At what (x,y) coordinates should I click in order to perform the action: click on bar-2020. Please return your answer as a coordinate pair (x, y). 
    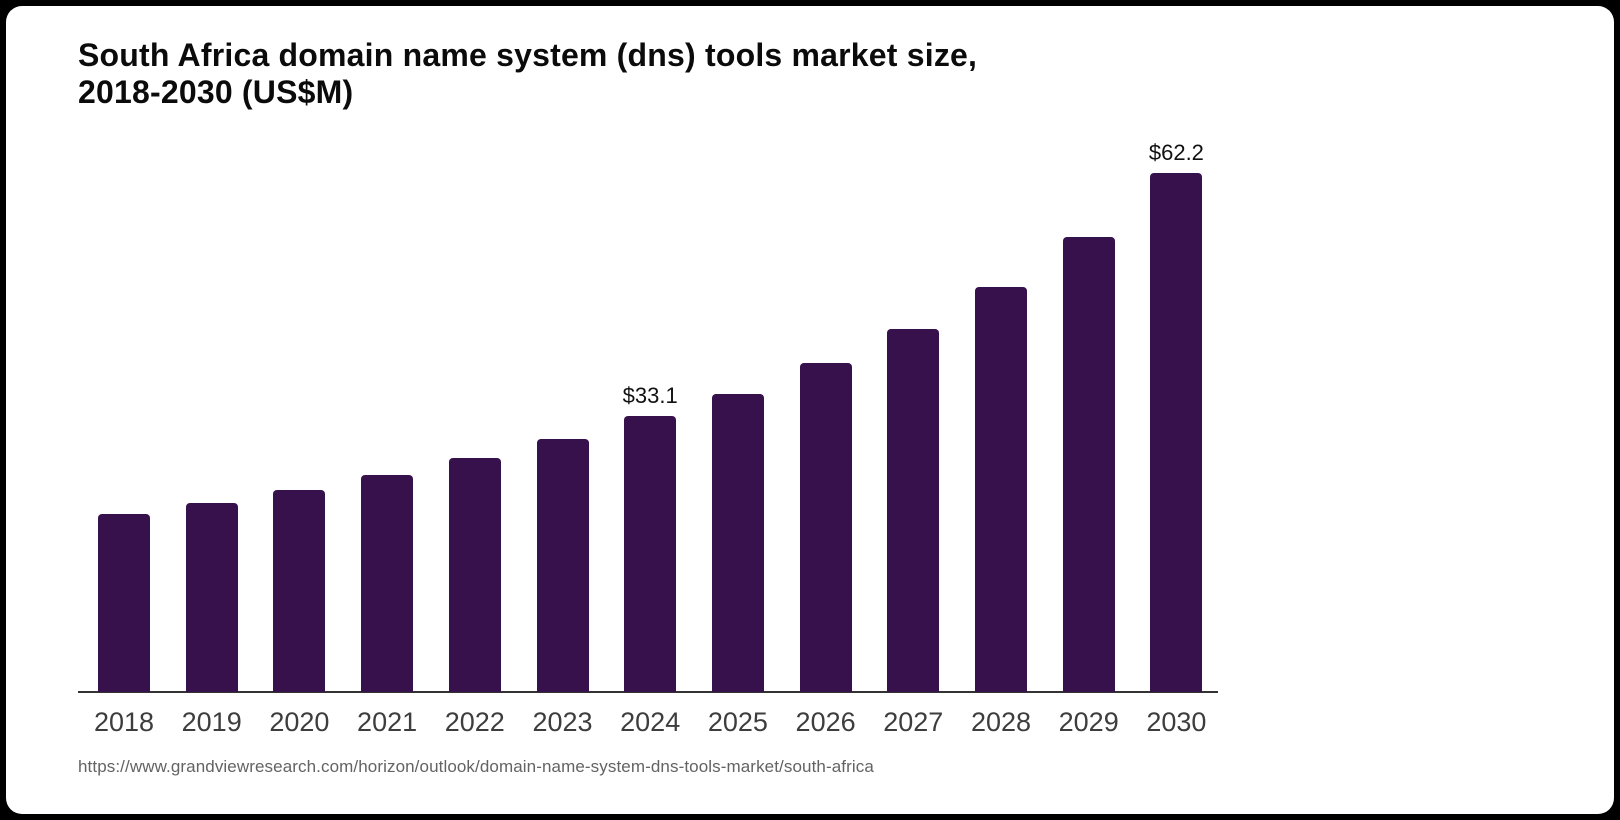
    Looking at the image, I should click on (299, 591).